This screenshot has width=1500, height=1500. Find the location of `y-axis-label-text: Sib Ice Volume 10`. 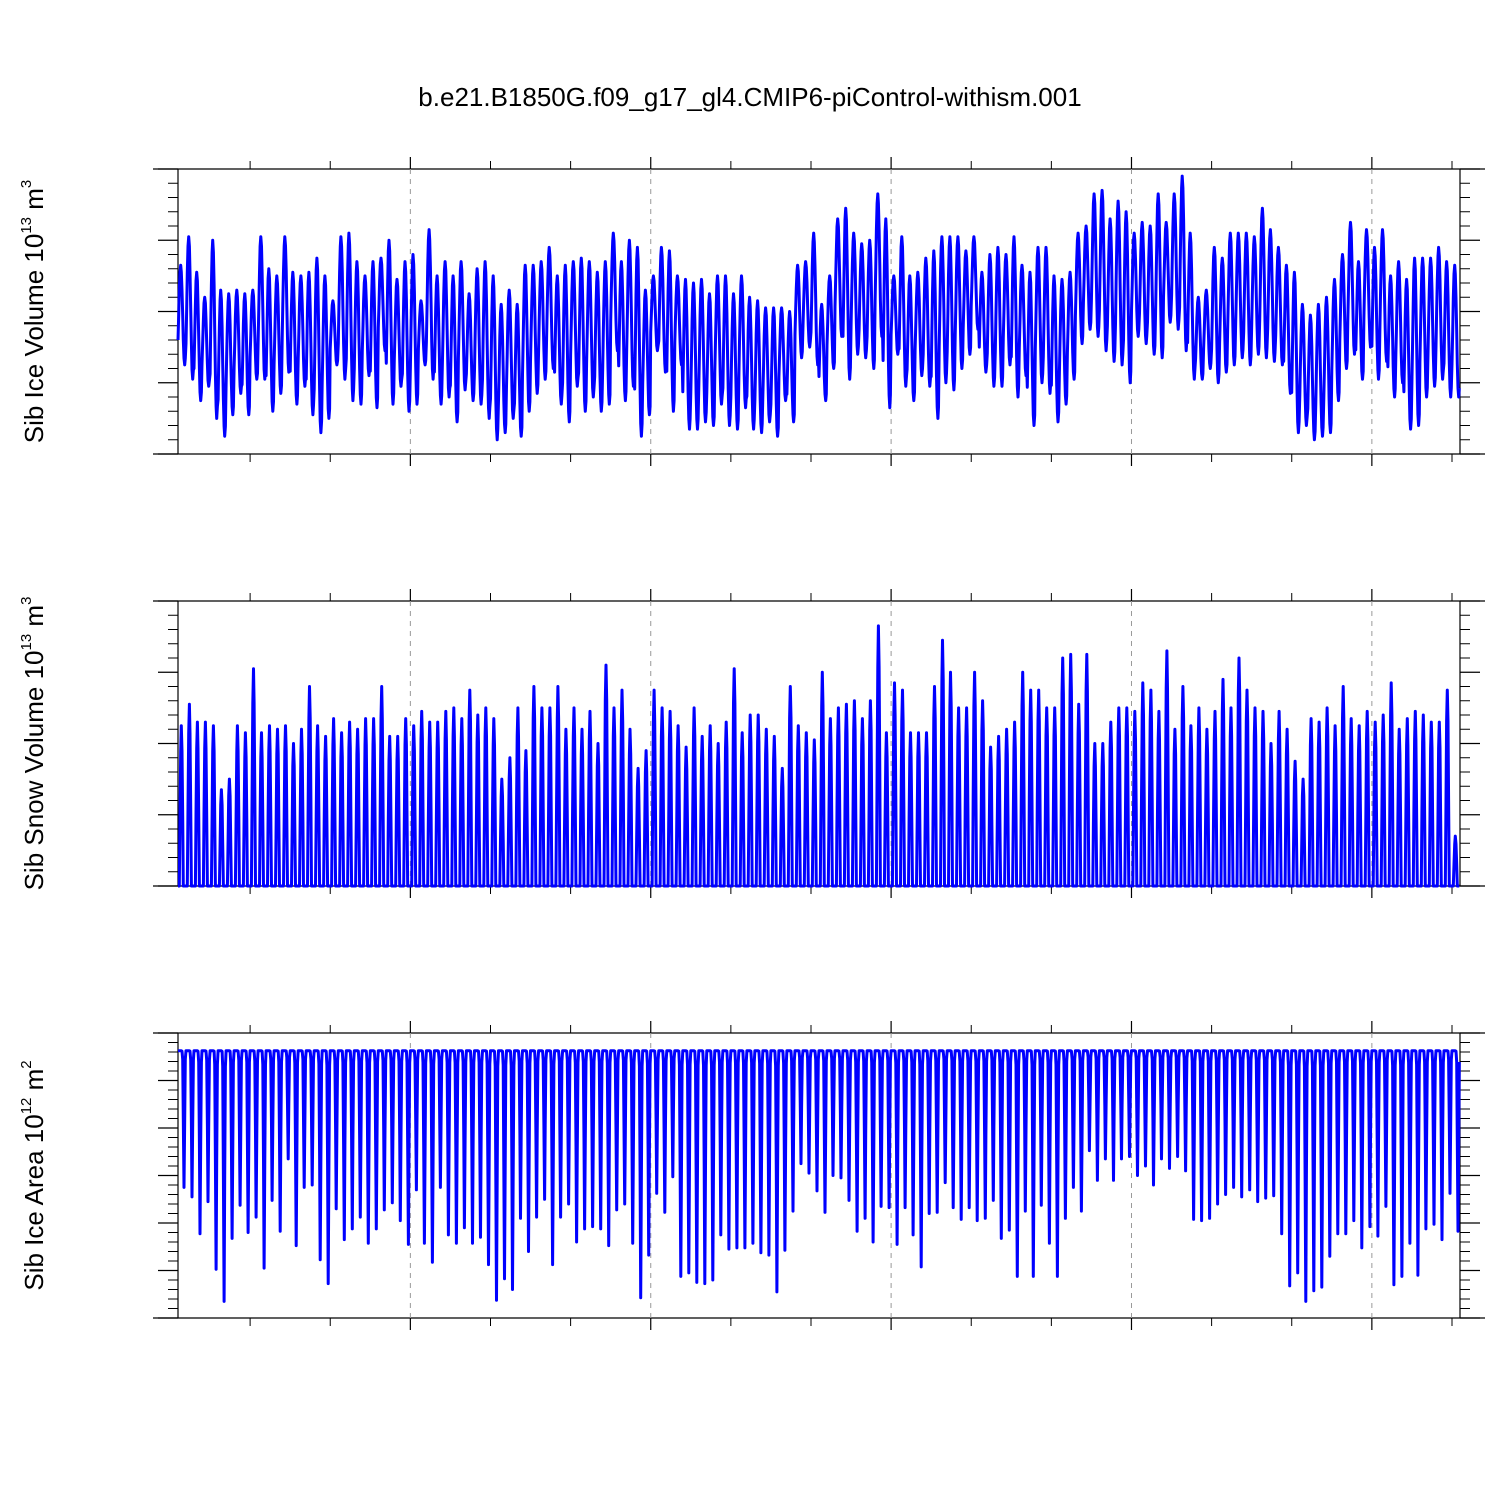

y-axis-label-text: Sib Ice Volume 10 is located at coordinates (34, 339).